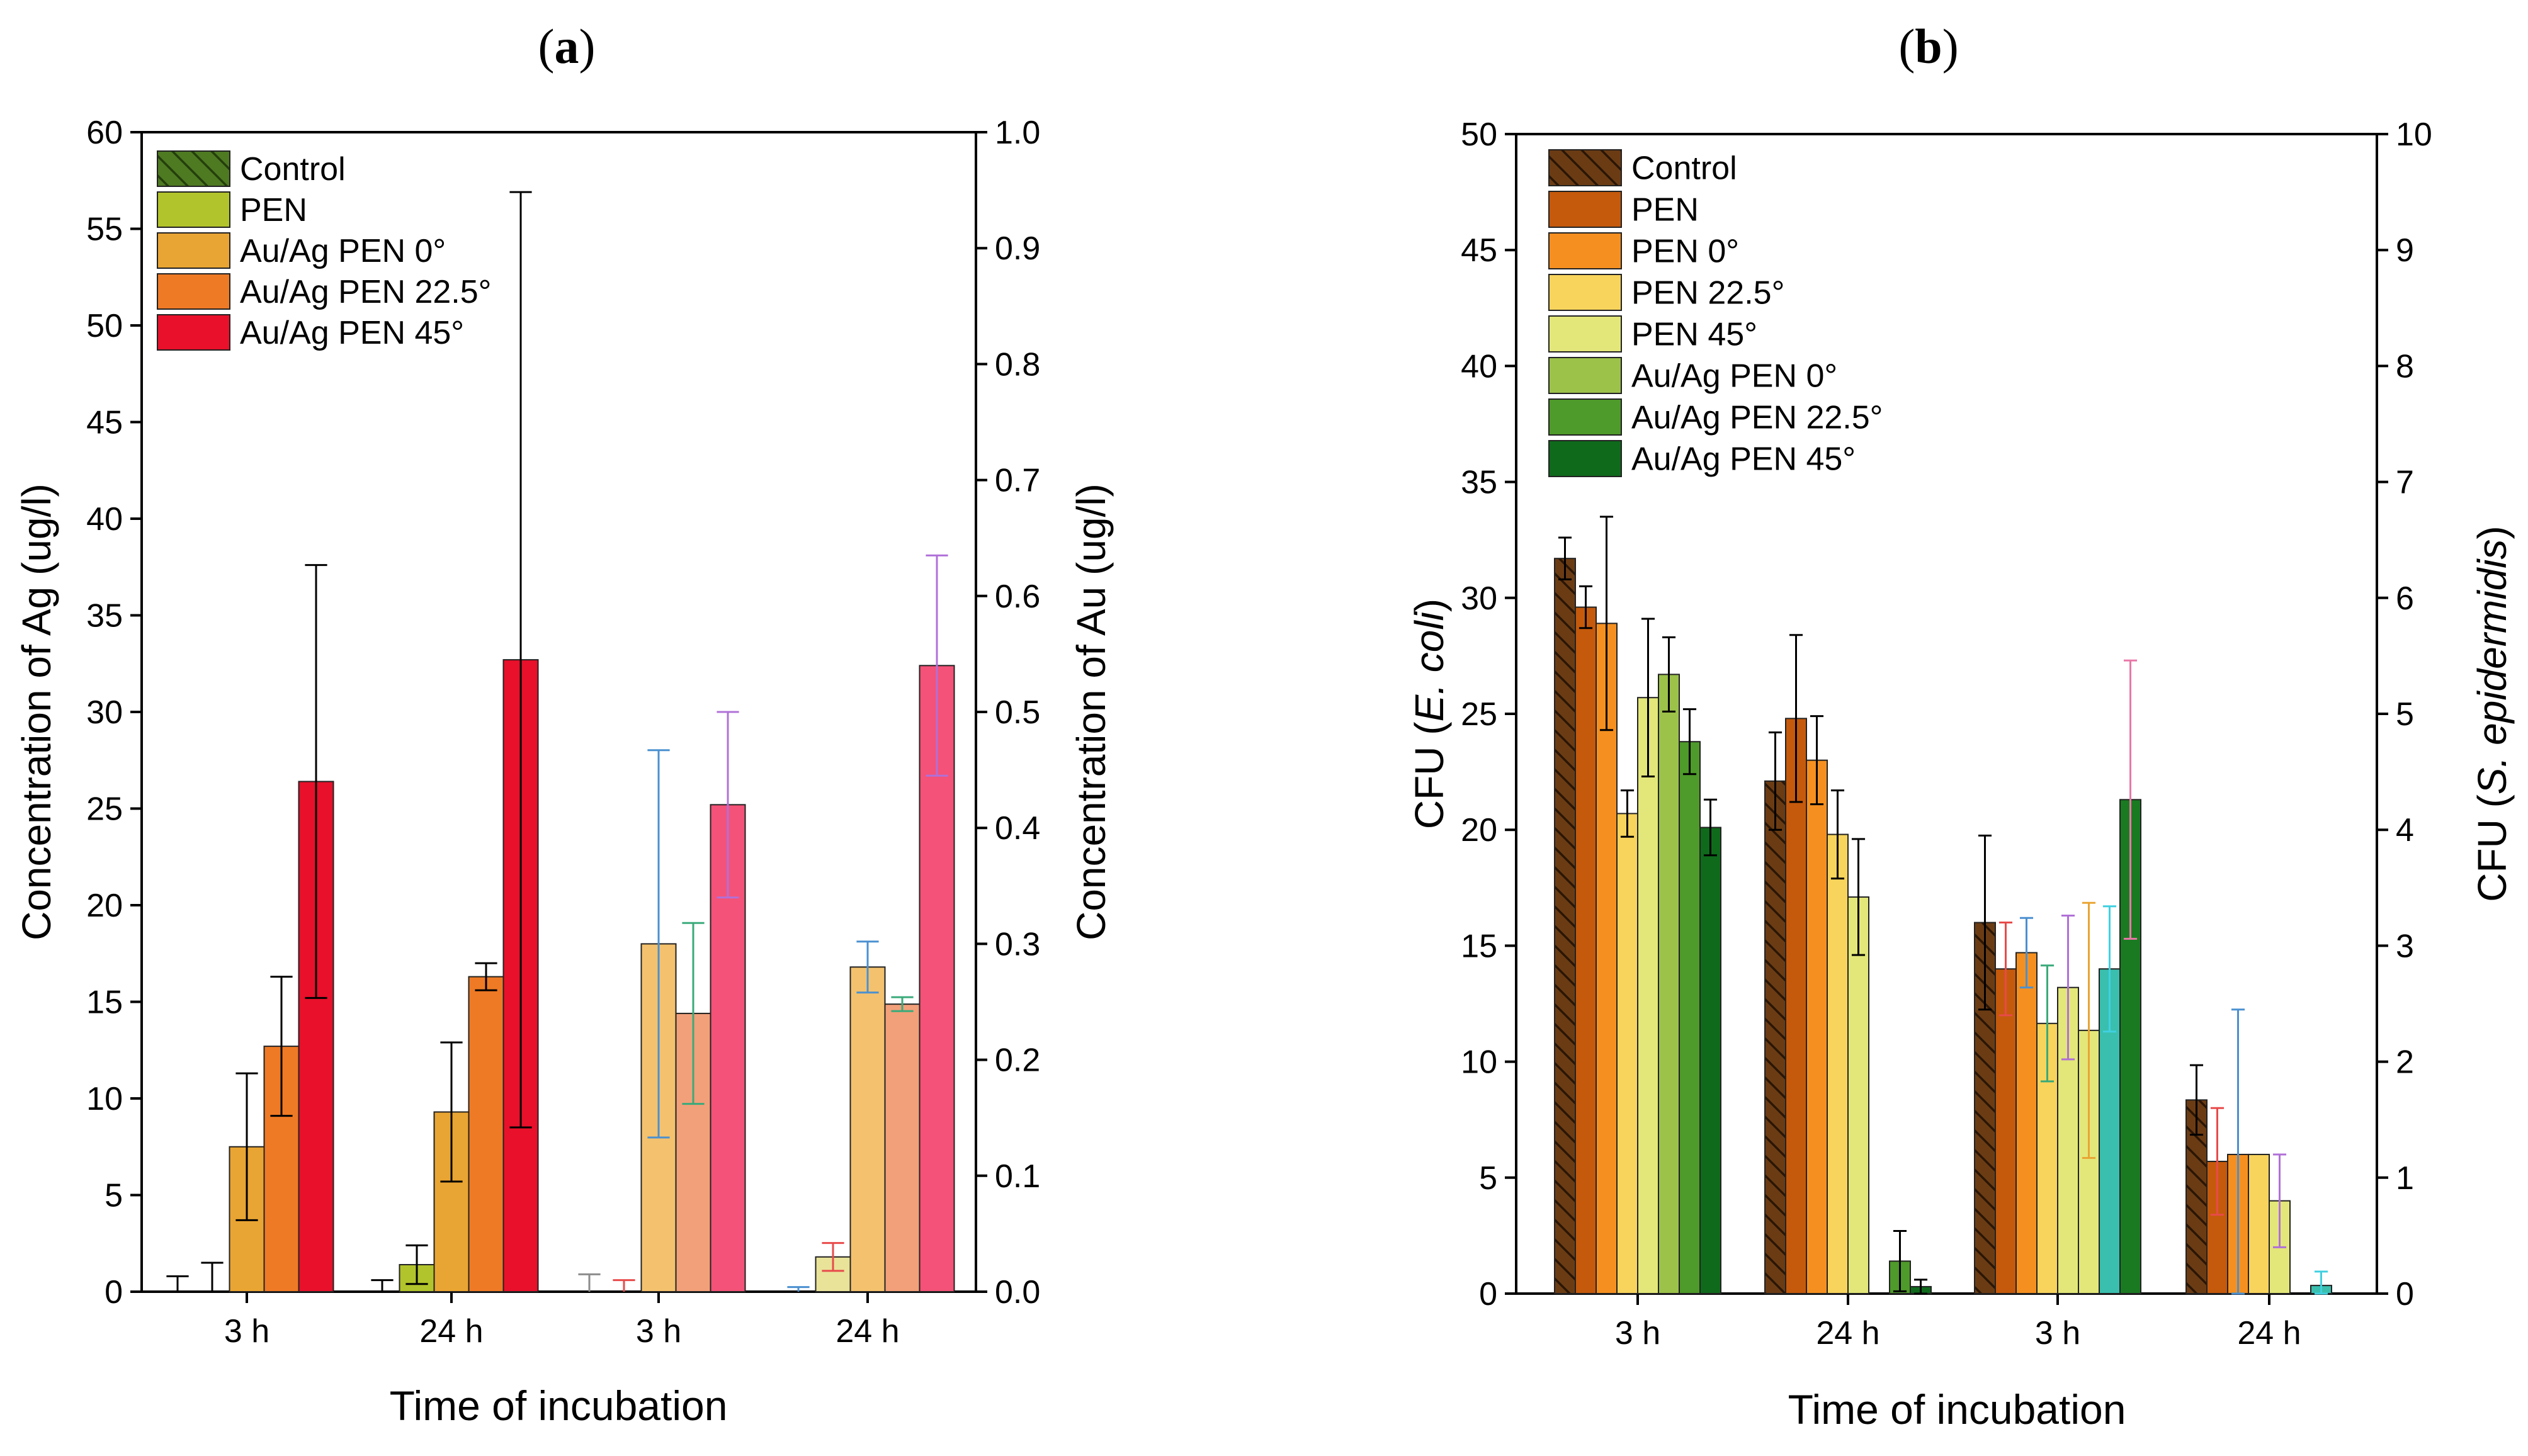  Describe the element at coordinates (37, 711) in the screenshot. I see `y-axis-left-title-a: Concentration of Ag (ug/l)` at that location.